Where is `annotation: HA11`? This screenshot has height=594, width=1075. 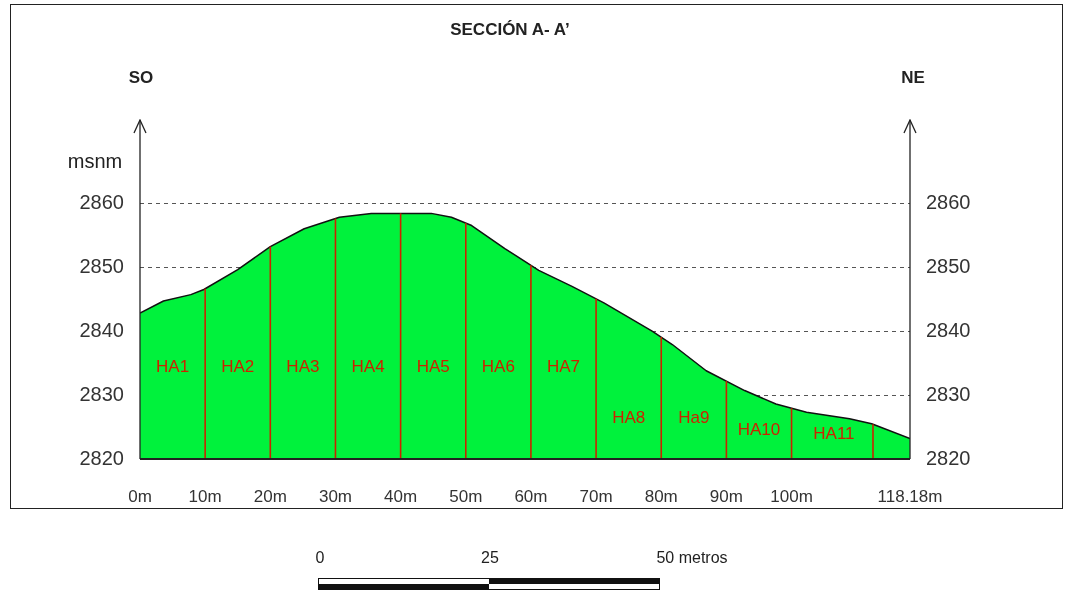 annotation: HA11 is located at coordinates (834, 433).